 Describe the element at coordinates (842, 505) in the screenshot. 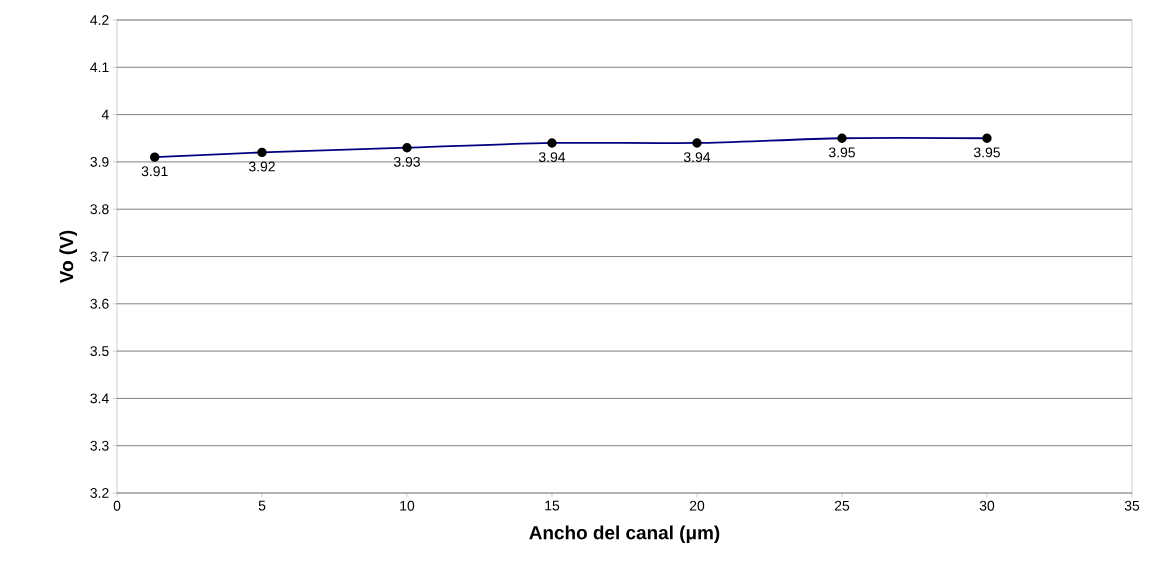

I see `x-tick-label: 25` at that location.